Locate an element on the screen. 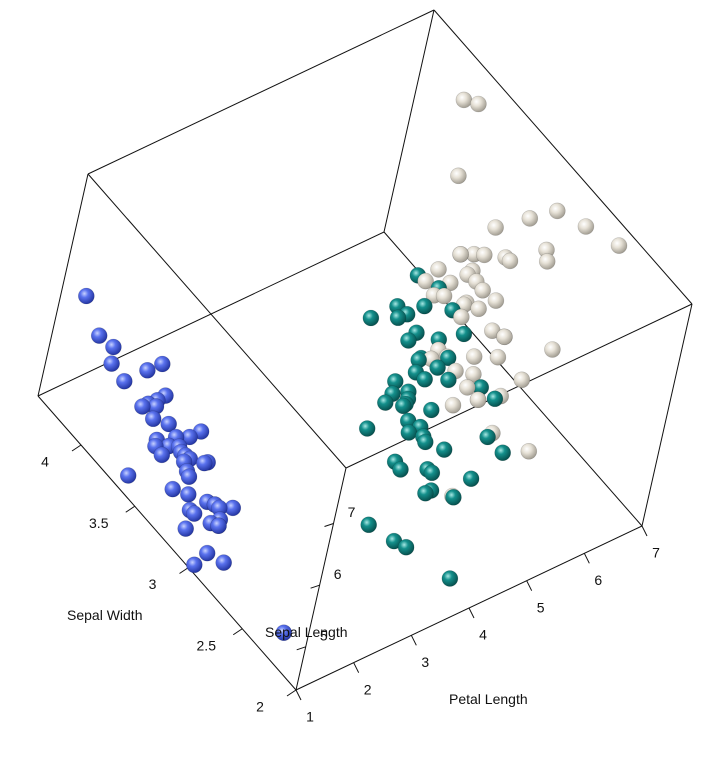 This screenshot has height=776, width=716. z-tick-label: 7 is located at coordinates (352, 512).